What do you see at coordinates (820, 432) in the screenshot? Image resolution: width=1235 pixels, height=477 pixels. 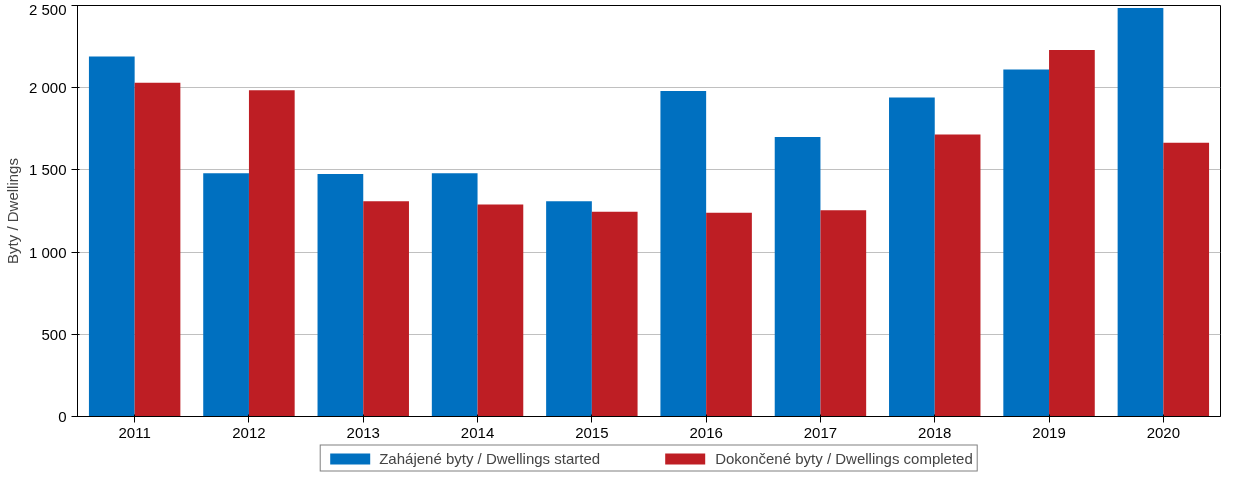 I see `x-tick-label: 2017` at bounding box center [820, 432].